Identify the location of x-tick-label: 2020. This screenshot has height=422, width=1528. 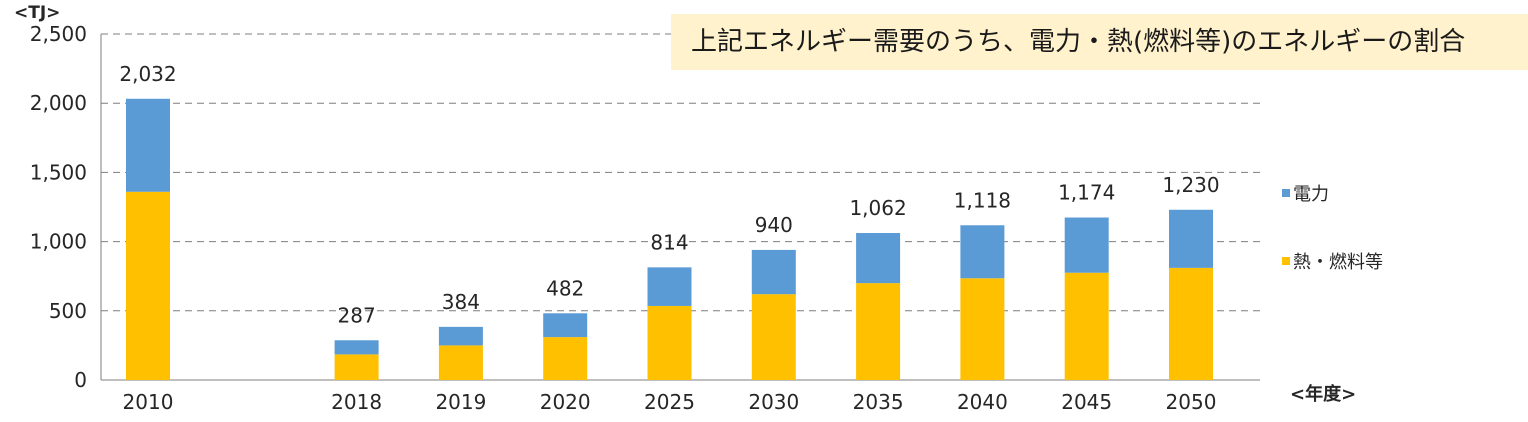
(565, 402).